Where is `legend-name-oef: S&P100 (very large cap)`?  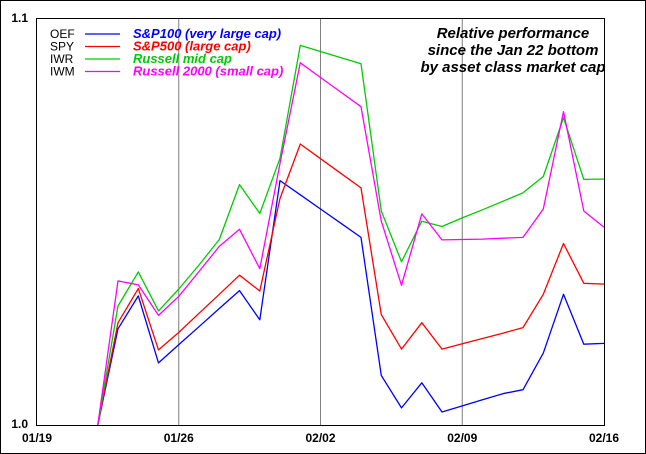
legend-name-oef: S&P100 (very large cap) is located at coordinates (207, 33).